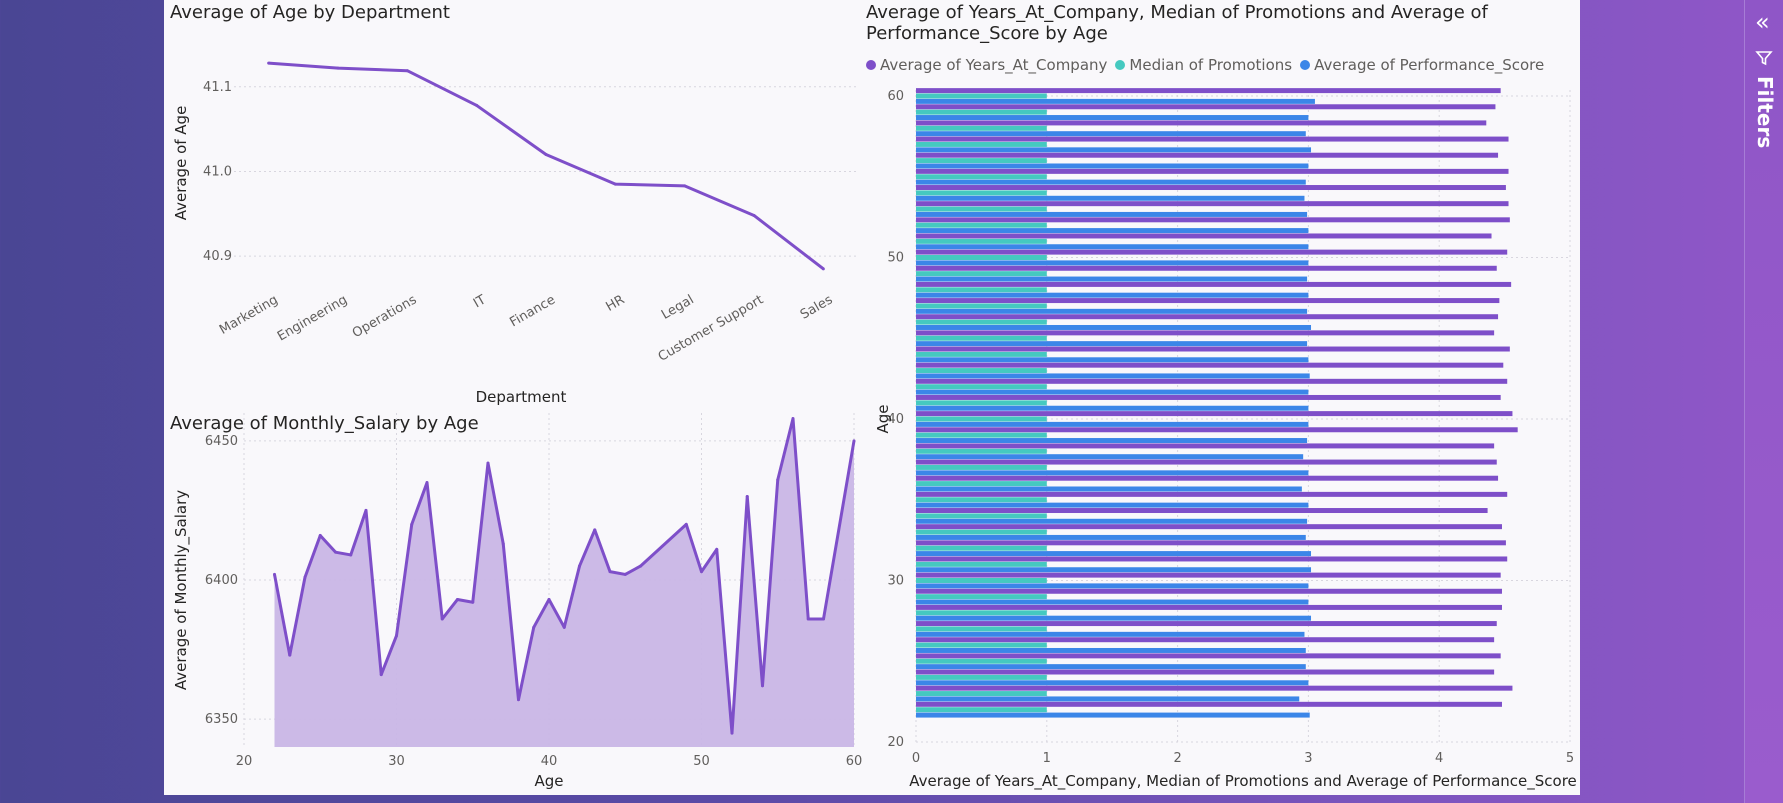  What do you see at coordinates (1047, 758) in the screenshot?
I see `x-tick-label: 1` at bounding box center [1047, 758].